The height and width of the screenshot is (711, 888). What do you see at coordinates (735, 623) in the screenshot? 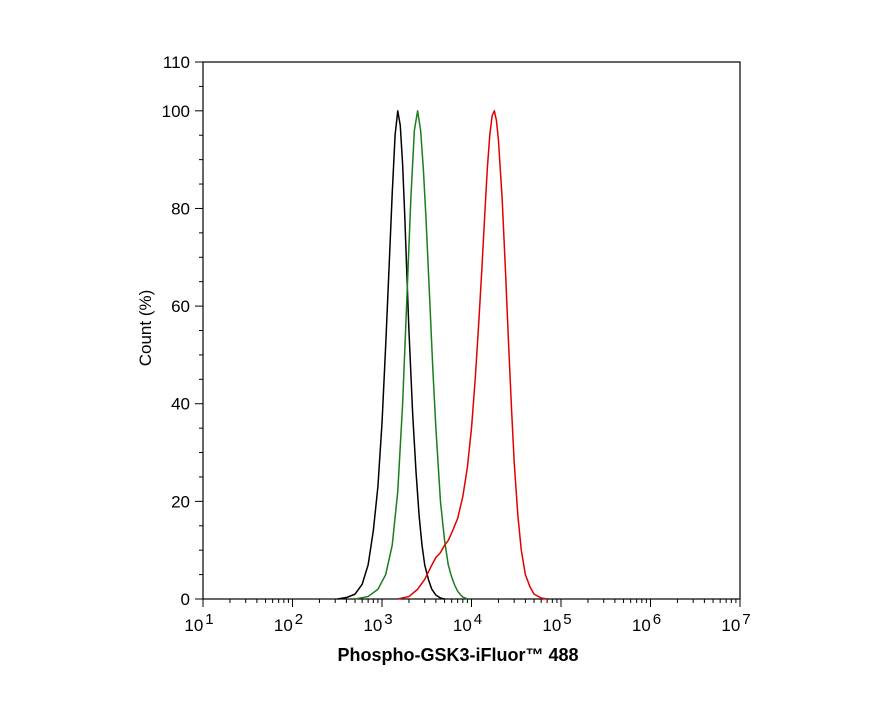
I see `x-tick-label: 10 7` at bounding box center [735, 623].